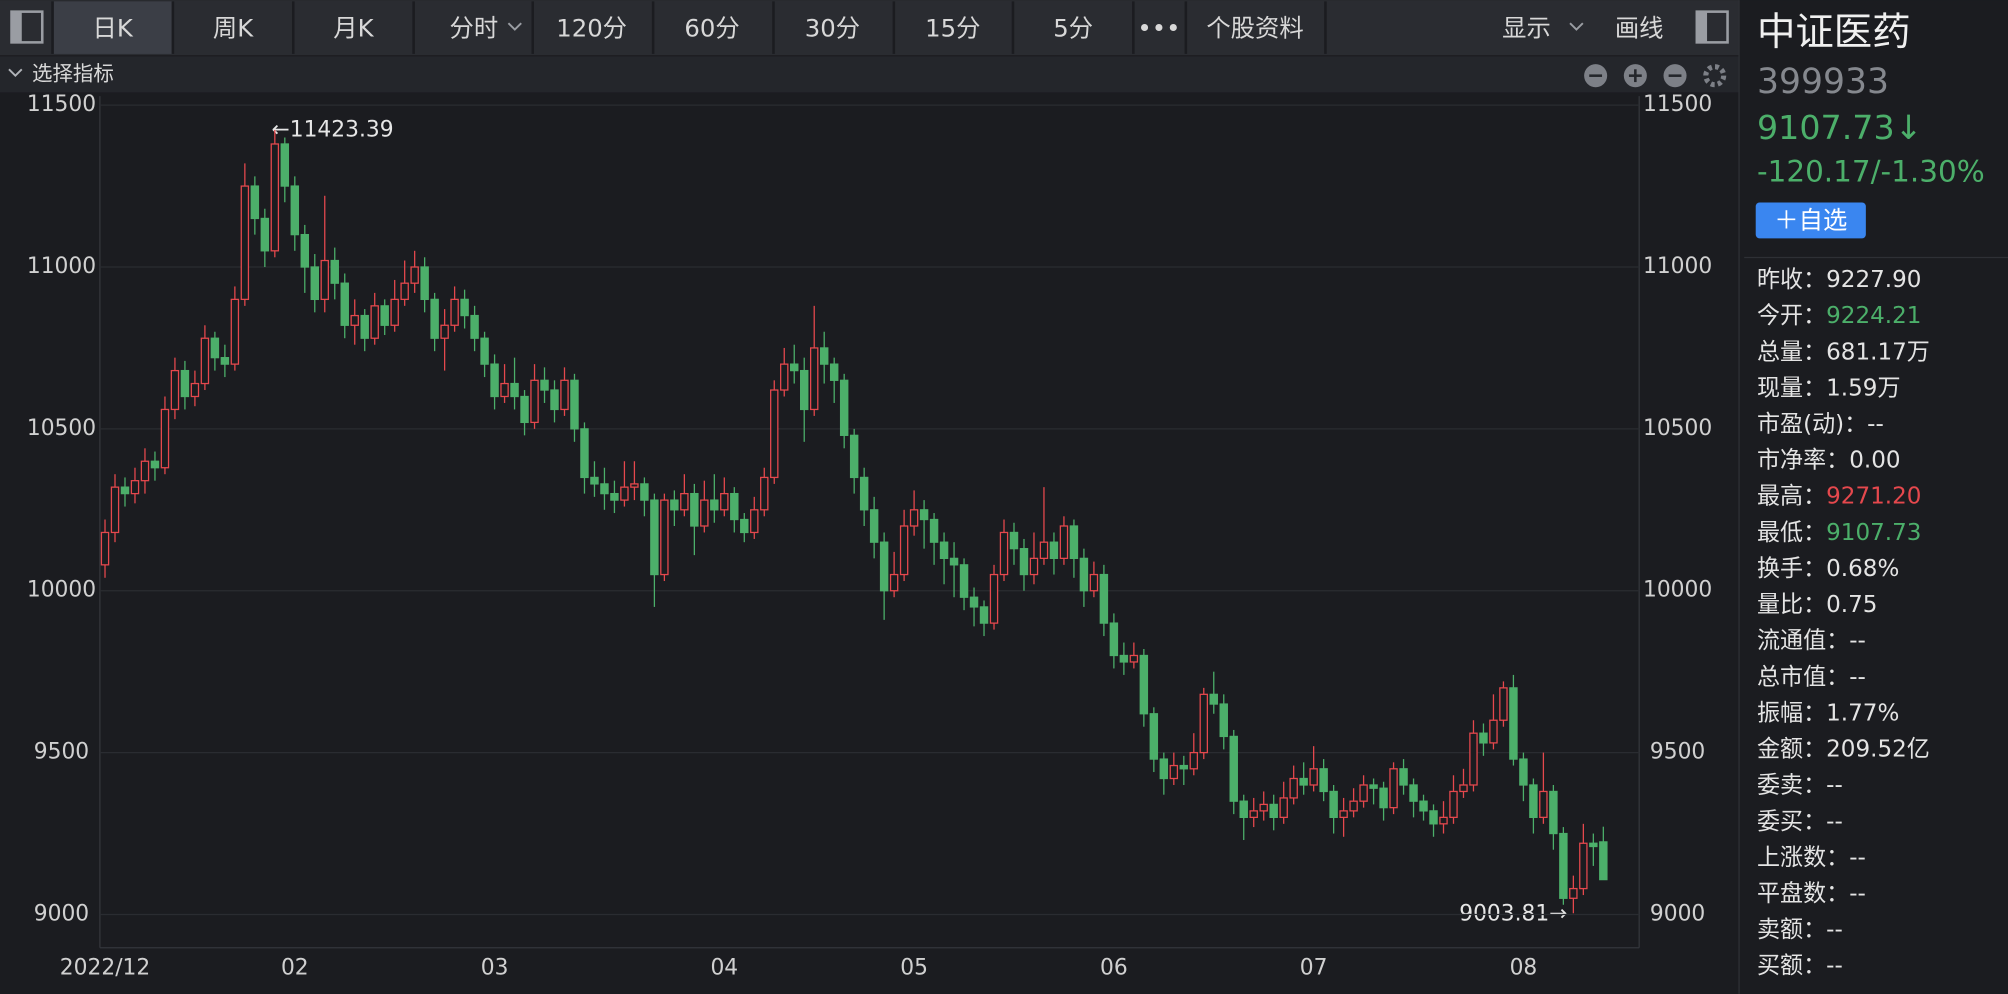 The image size is (2008, 994). Describe the element at coordinates (914, 967) in the screenshot. I see `x-tick-label: 05` at that location.